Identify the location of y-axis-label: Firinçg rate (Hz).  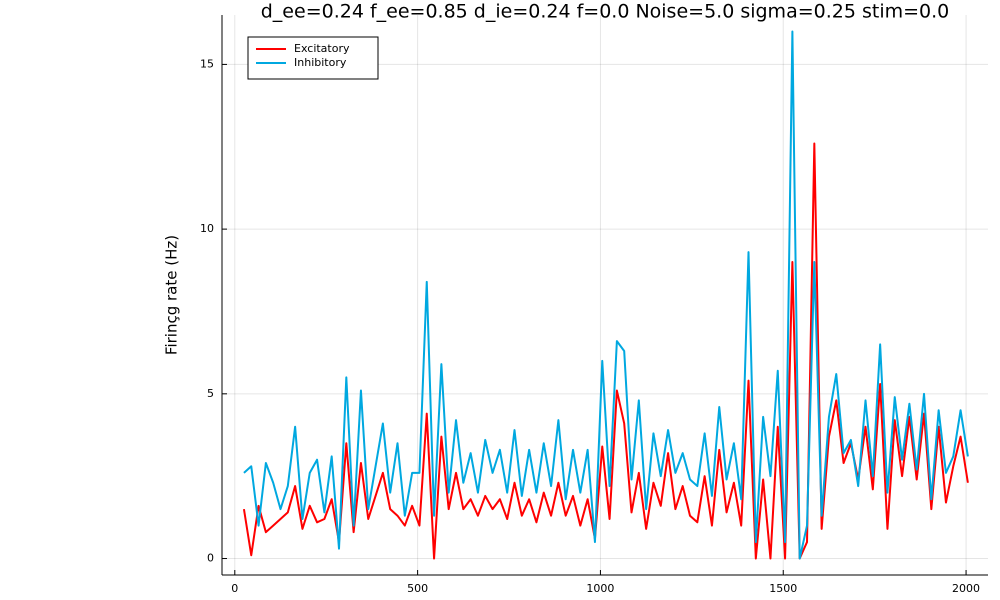
(172, 295).